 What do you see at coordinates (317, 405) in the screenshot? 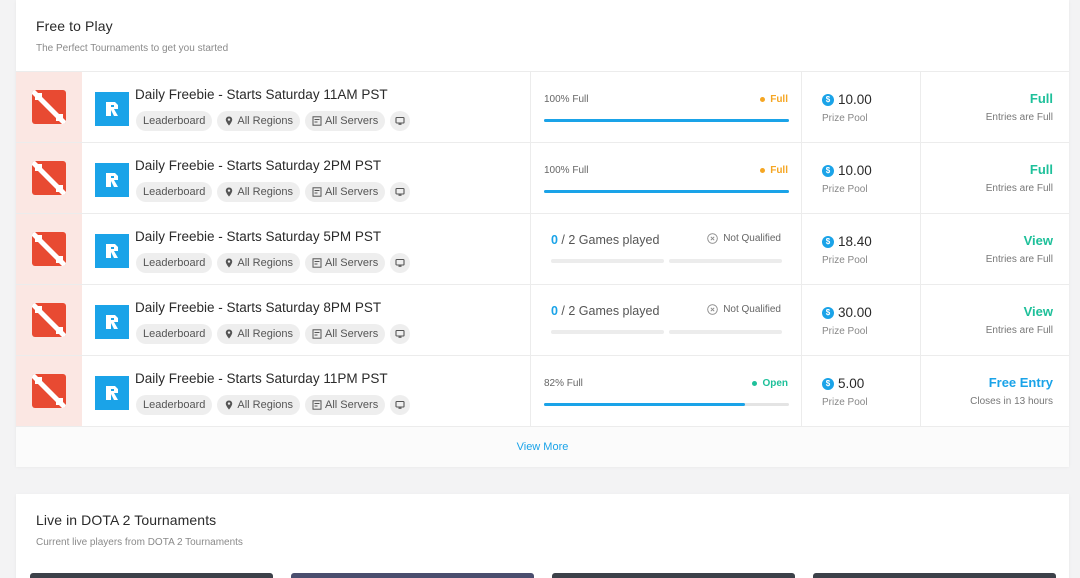
I see `server-icon` at bounding box center [317, 405].